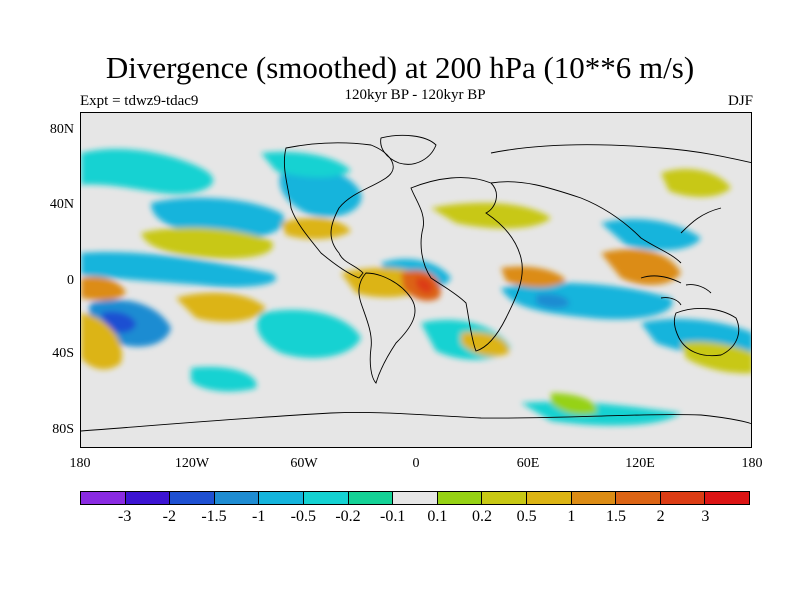 The image size is (800, 600). What do you see at coordinates (616, 516) in the screenshot?
I see `legend-label: 1.5` at bounding box center [616, 516].